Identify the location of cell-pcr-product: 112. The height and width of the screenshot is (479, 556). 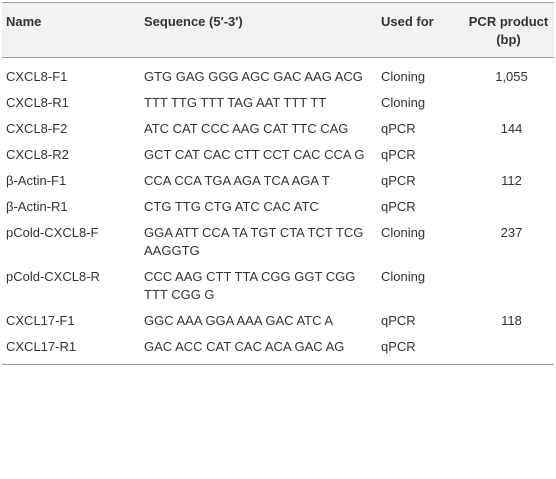
(511, 180).